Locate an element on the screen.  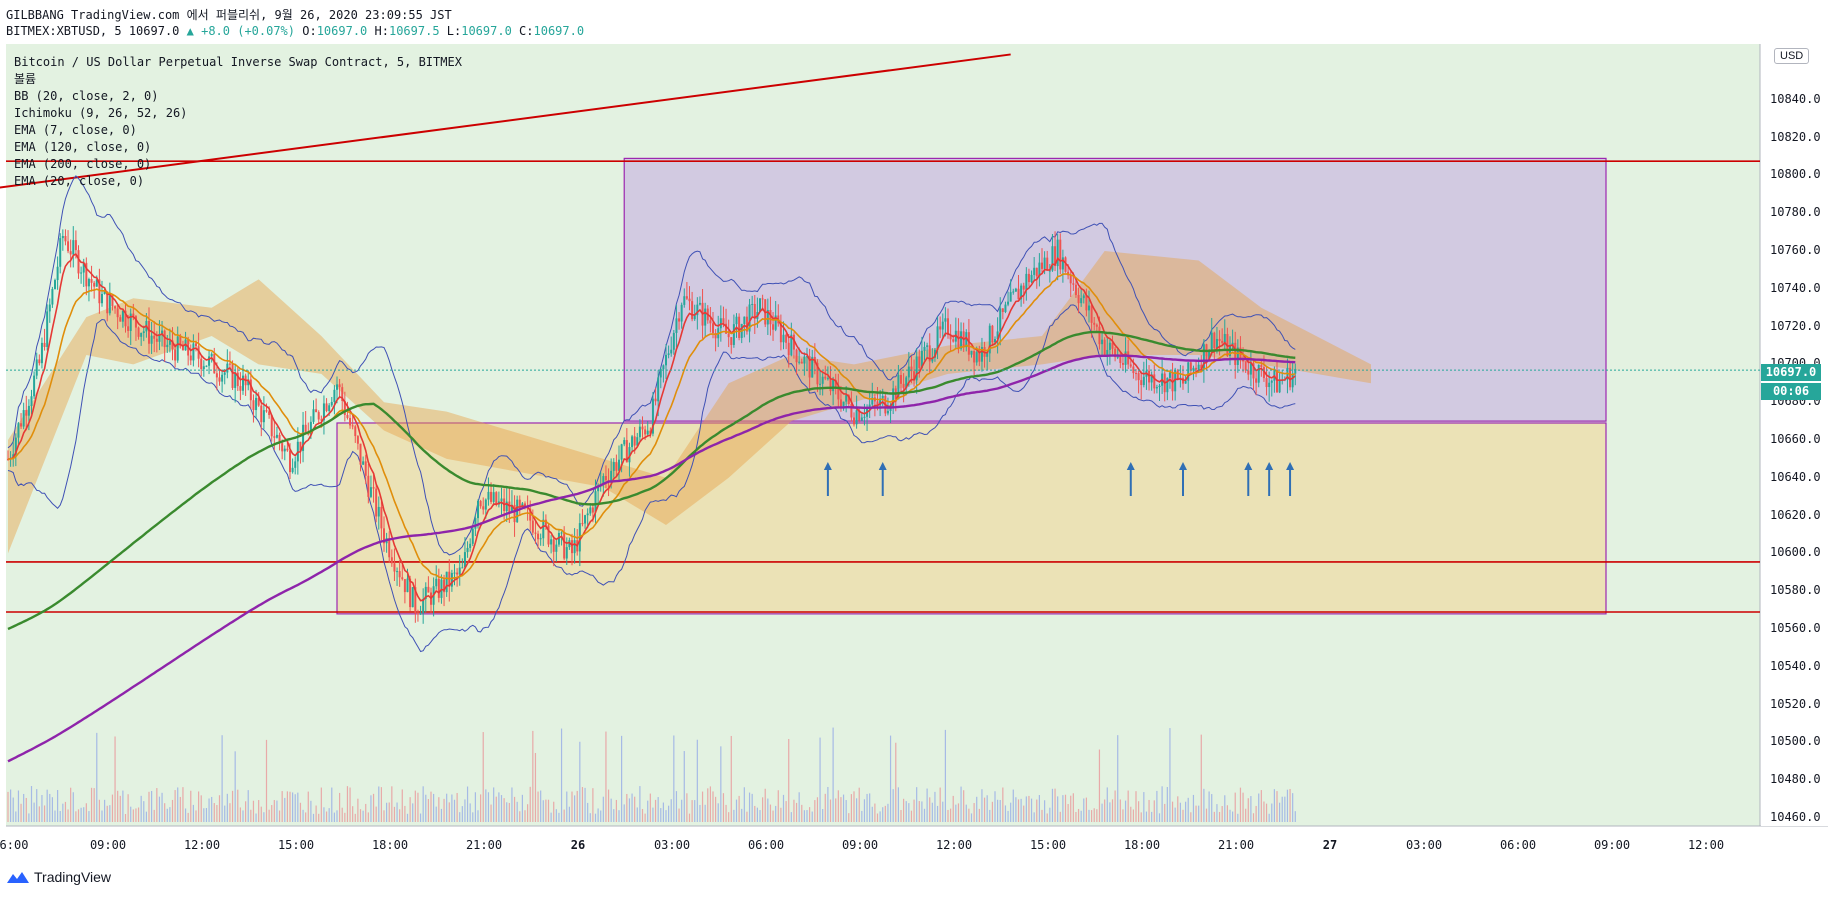
currency-badge: USD is located at coordinates (1792, 56).